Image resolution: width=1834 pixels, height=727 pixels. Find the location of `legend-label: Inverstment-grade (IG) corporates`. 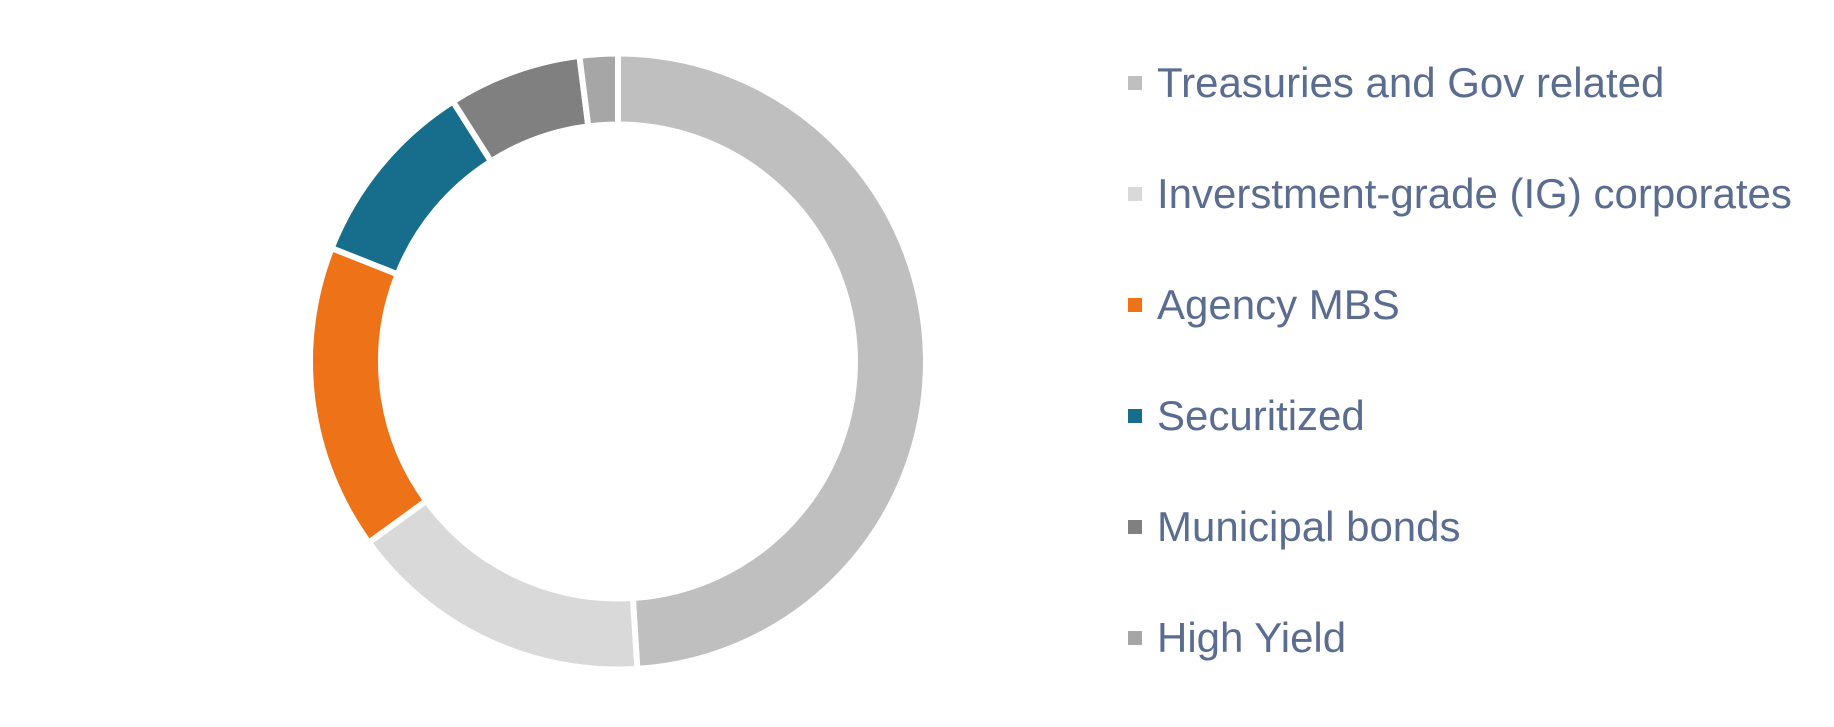

legend-label: Inverstment-grade (IG) corporates is located at coordinates (1474, 193).